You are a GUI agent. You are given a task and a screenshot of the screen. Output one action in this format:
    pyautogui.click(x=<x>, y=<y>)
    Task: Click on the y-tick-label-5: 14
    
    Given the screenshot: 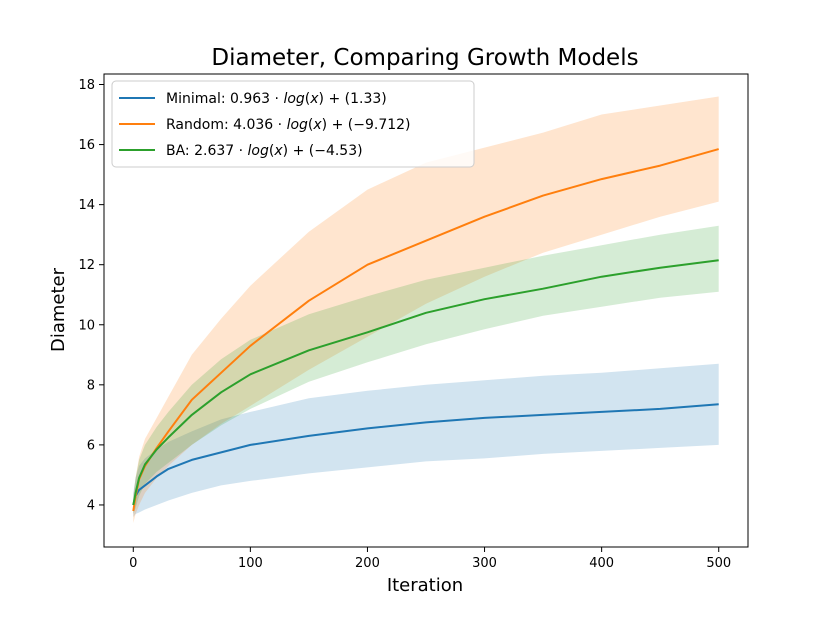 What is the action you would take?
    pyautogui.click(x=86, y=205)
    